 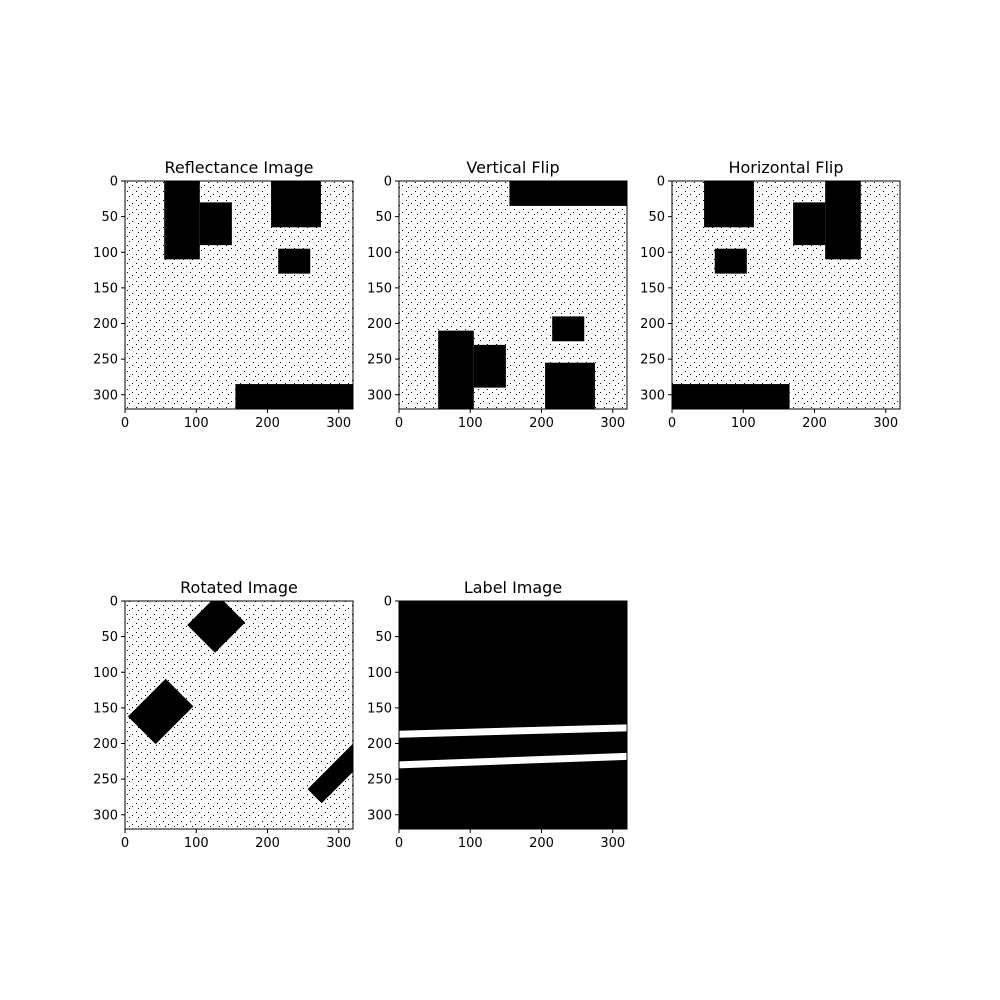 I want to click on subplot-title: Vertical Flip, so click(x=512, y=167).